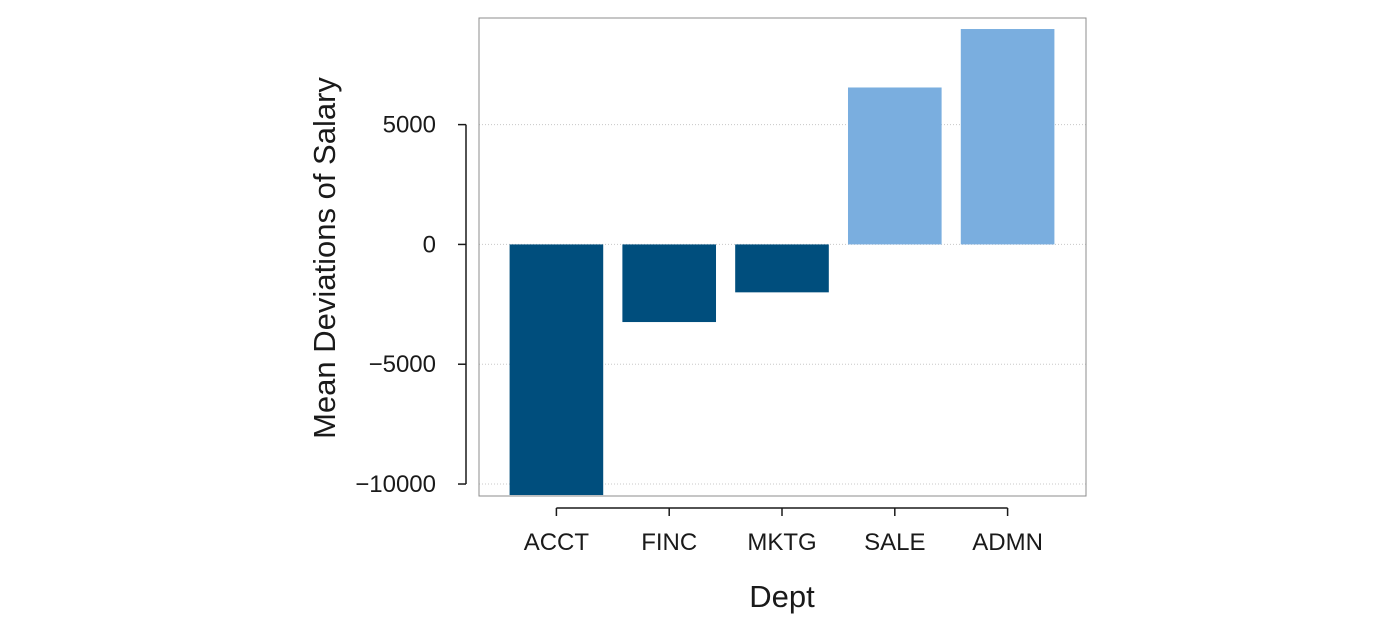 The width and height of the screenshot is (1400, 628). What do you see at coordinates (894, 166) in the screenshot?
I see `bar-sale` at bounding box center [894, 166].